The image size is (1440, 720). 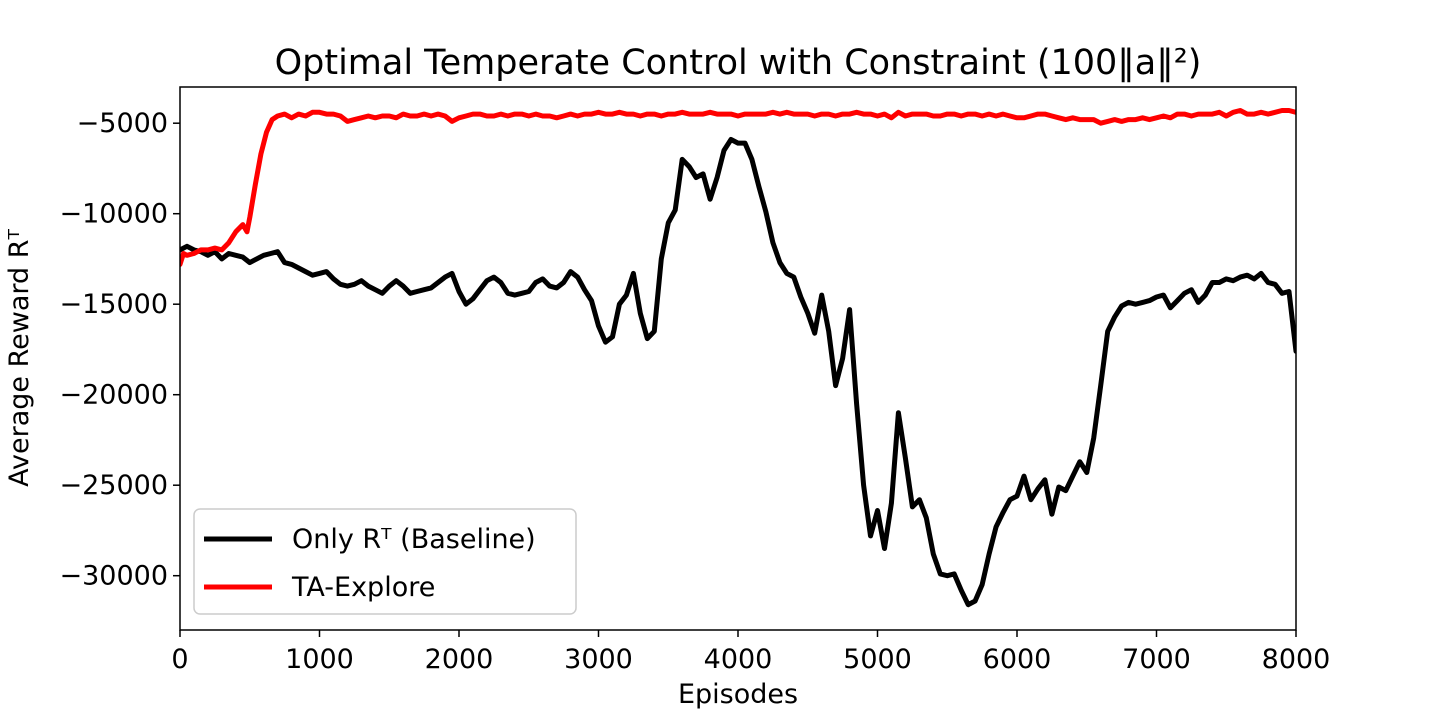 I want to click on x-axis: 0 1000 2000 3000 4000 5000 6000 7000 8000, so click(x=750, y=652).